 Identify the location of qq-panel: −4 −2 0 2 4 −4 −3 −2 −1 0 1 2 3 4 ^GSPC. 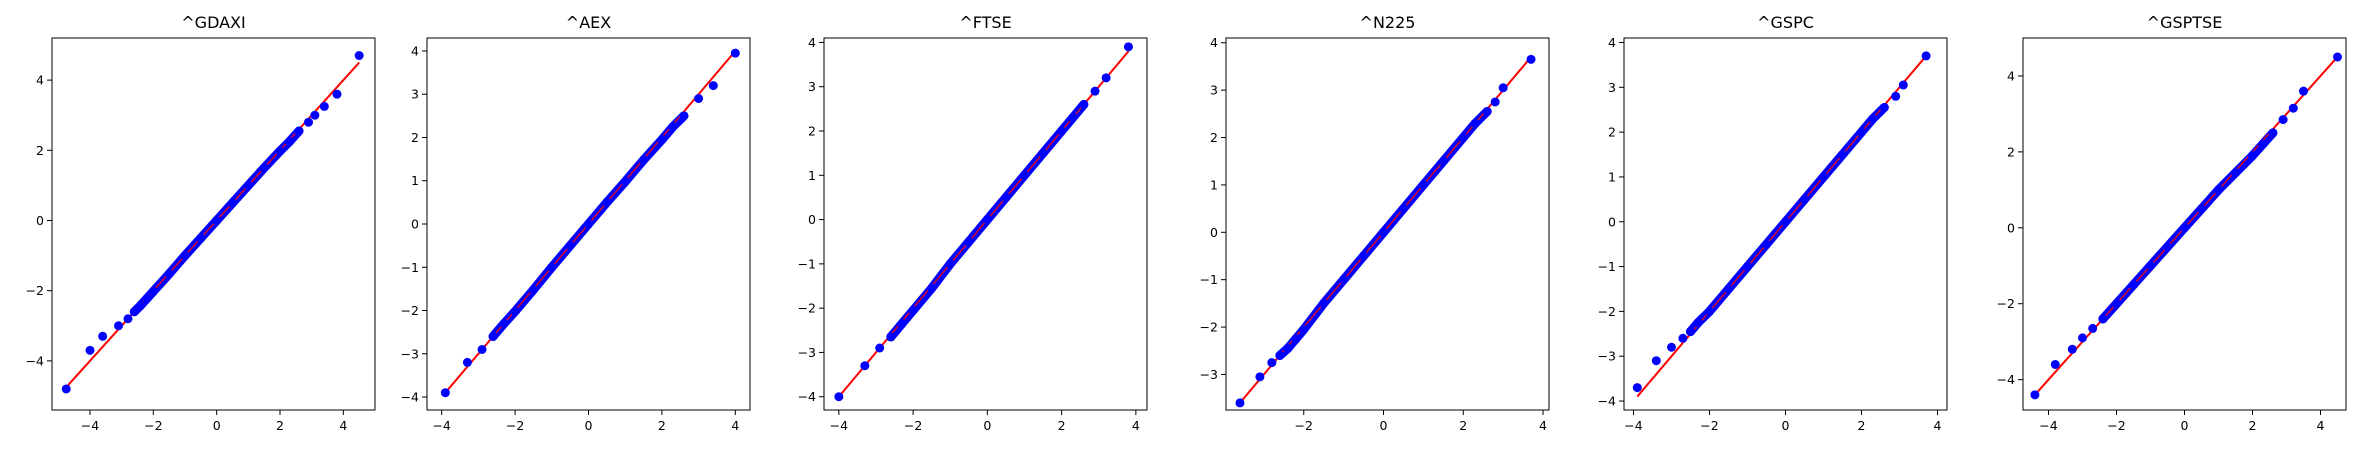
(1773, 223).